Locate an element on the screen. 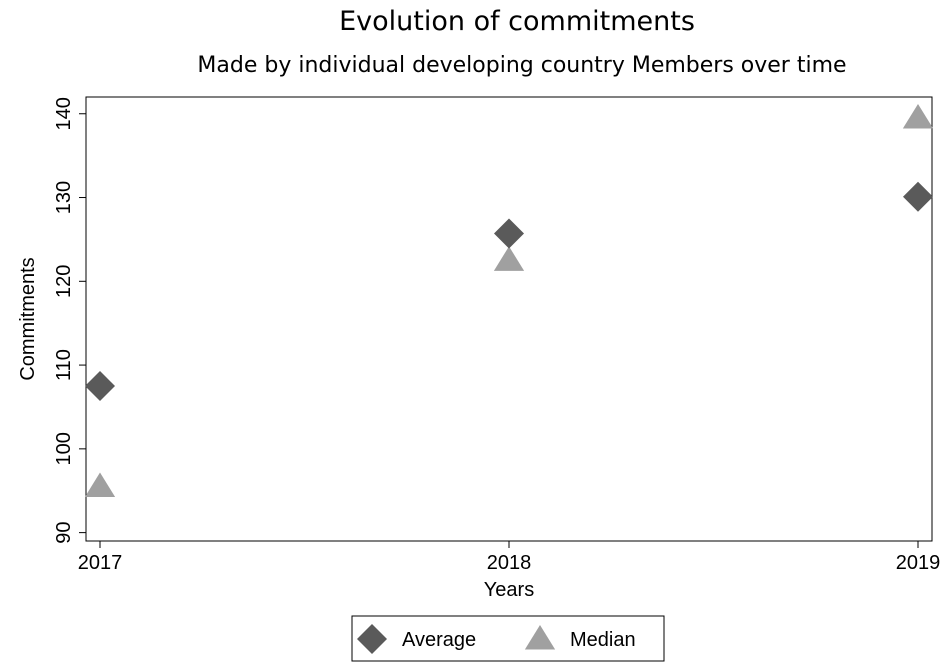 This screenshot has width=948, height=663. y-tick-label: 110 is located at coordinates (64, 365).